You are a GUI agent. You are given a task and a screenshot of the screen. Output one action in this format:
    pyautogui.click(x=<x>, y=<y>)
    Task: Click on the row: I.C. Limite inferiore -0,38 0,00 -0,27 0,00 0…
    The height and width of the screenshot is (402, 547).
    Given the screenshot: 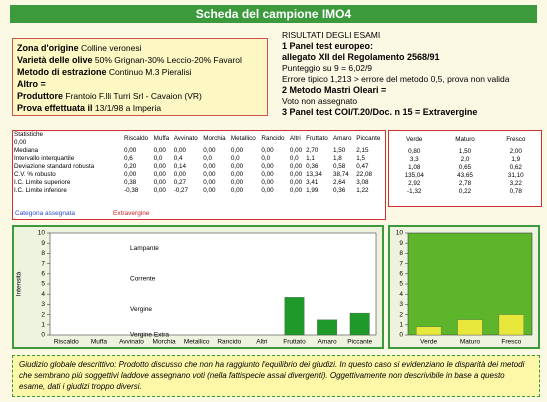 What is the action you would take?
    pyautogui.click(x=199, y=191)
    